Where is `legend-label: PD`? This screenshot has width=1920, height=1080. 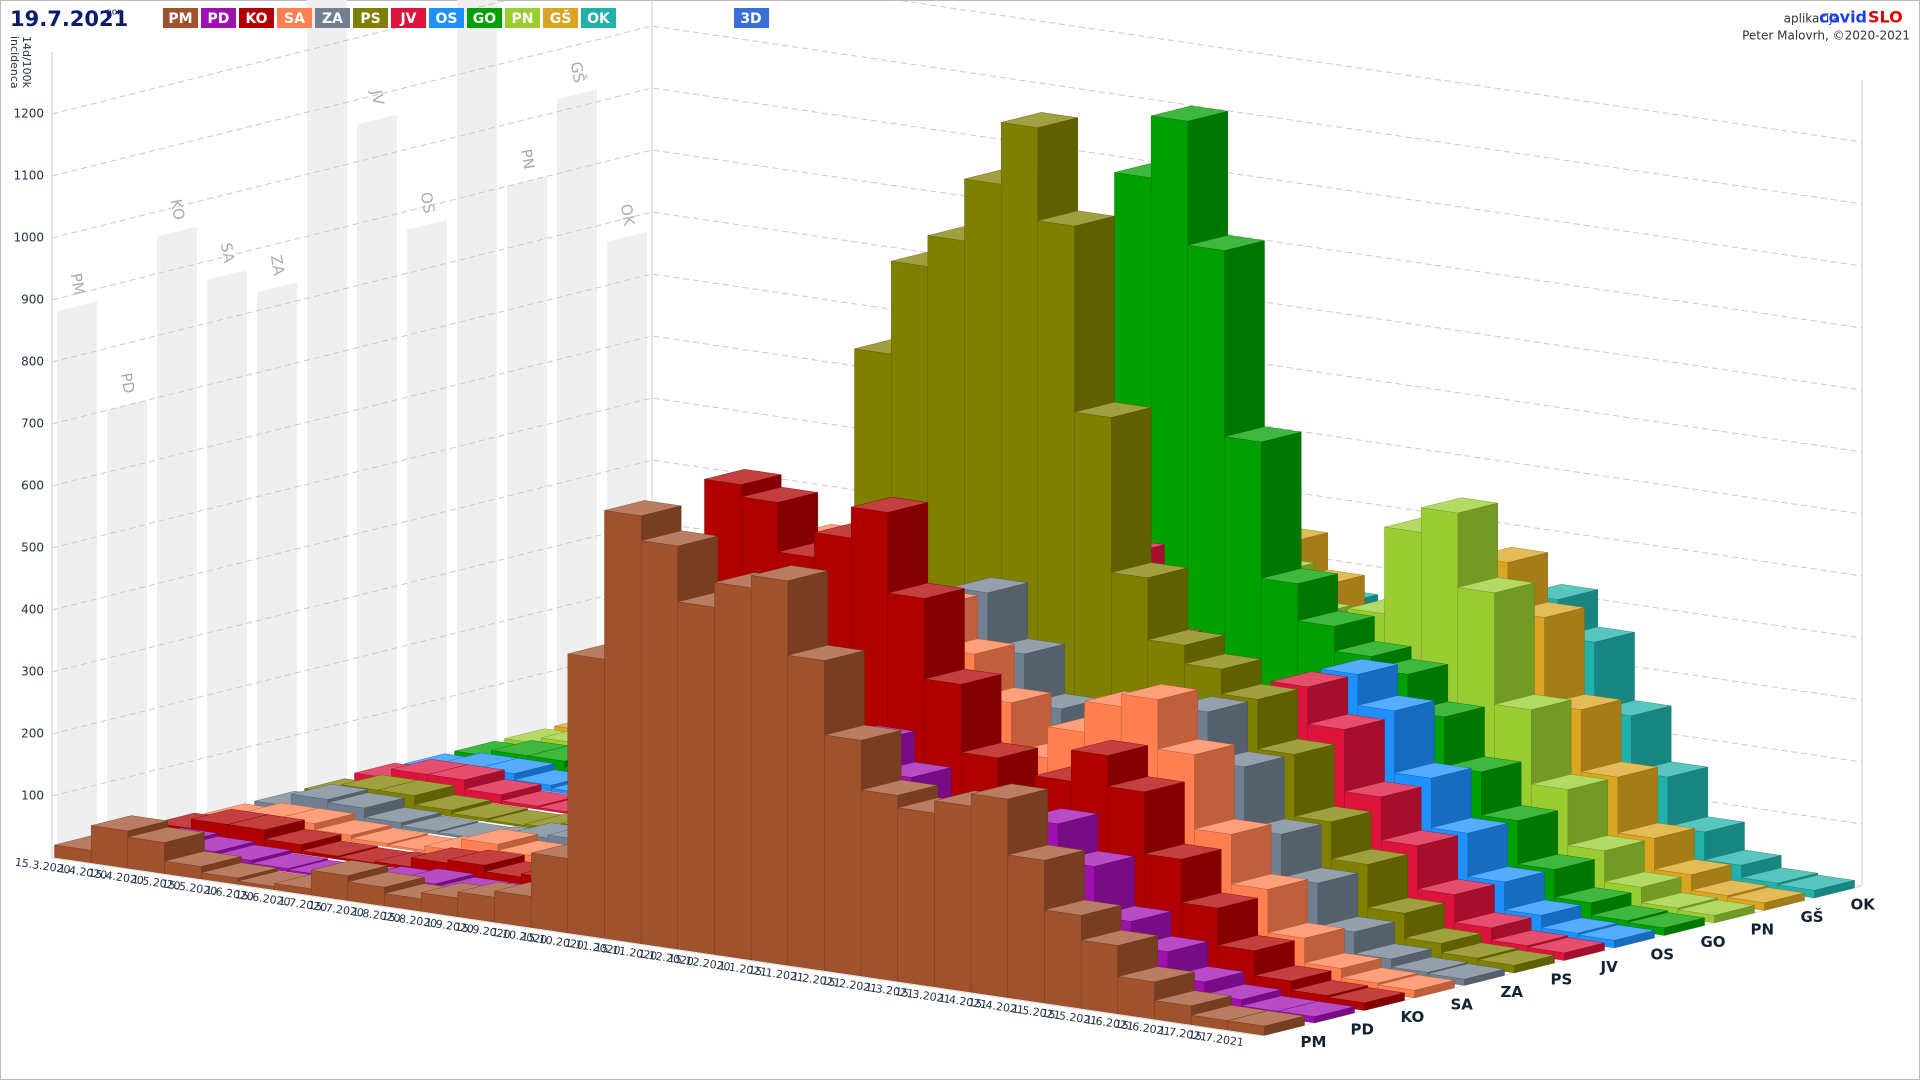 legend-label: PD is located at coordinates (219, 19).